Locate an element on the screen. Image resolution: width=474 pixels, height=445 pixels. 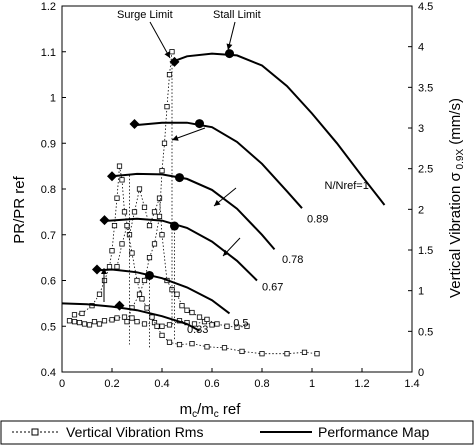
legend-frame is located at coordinates (237, 432).